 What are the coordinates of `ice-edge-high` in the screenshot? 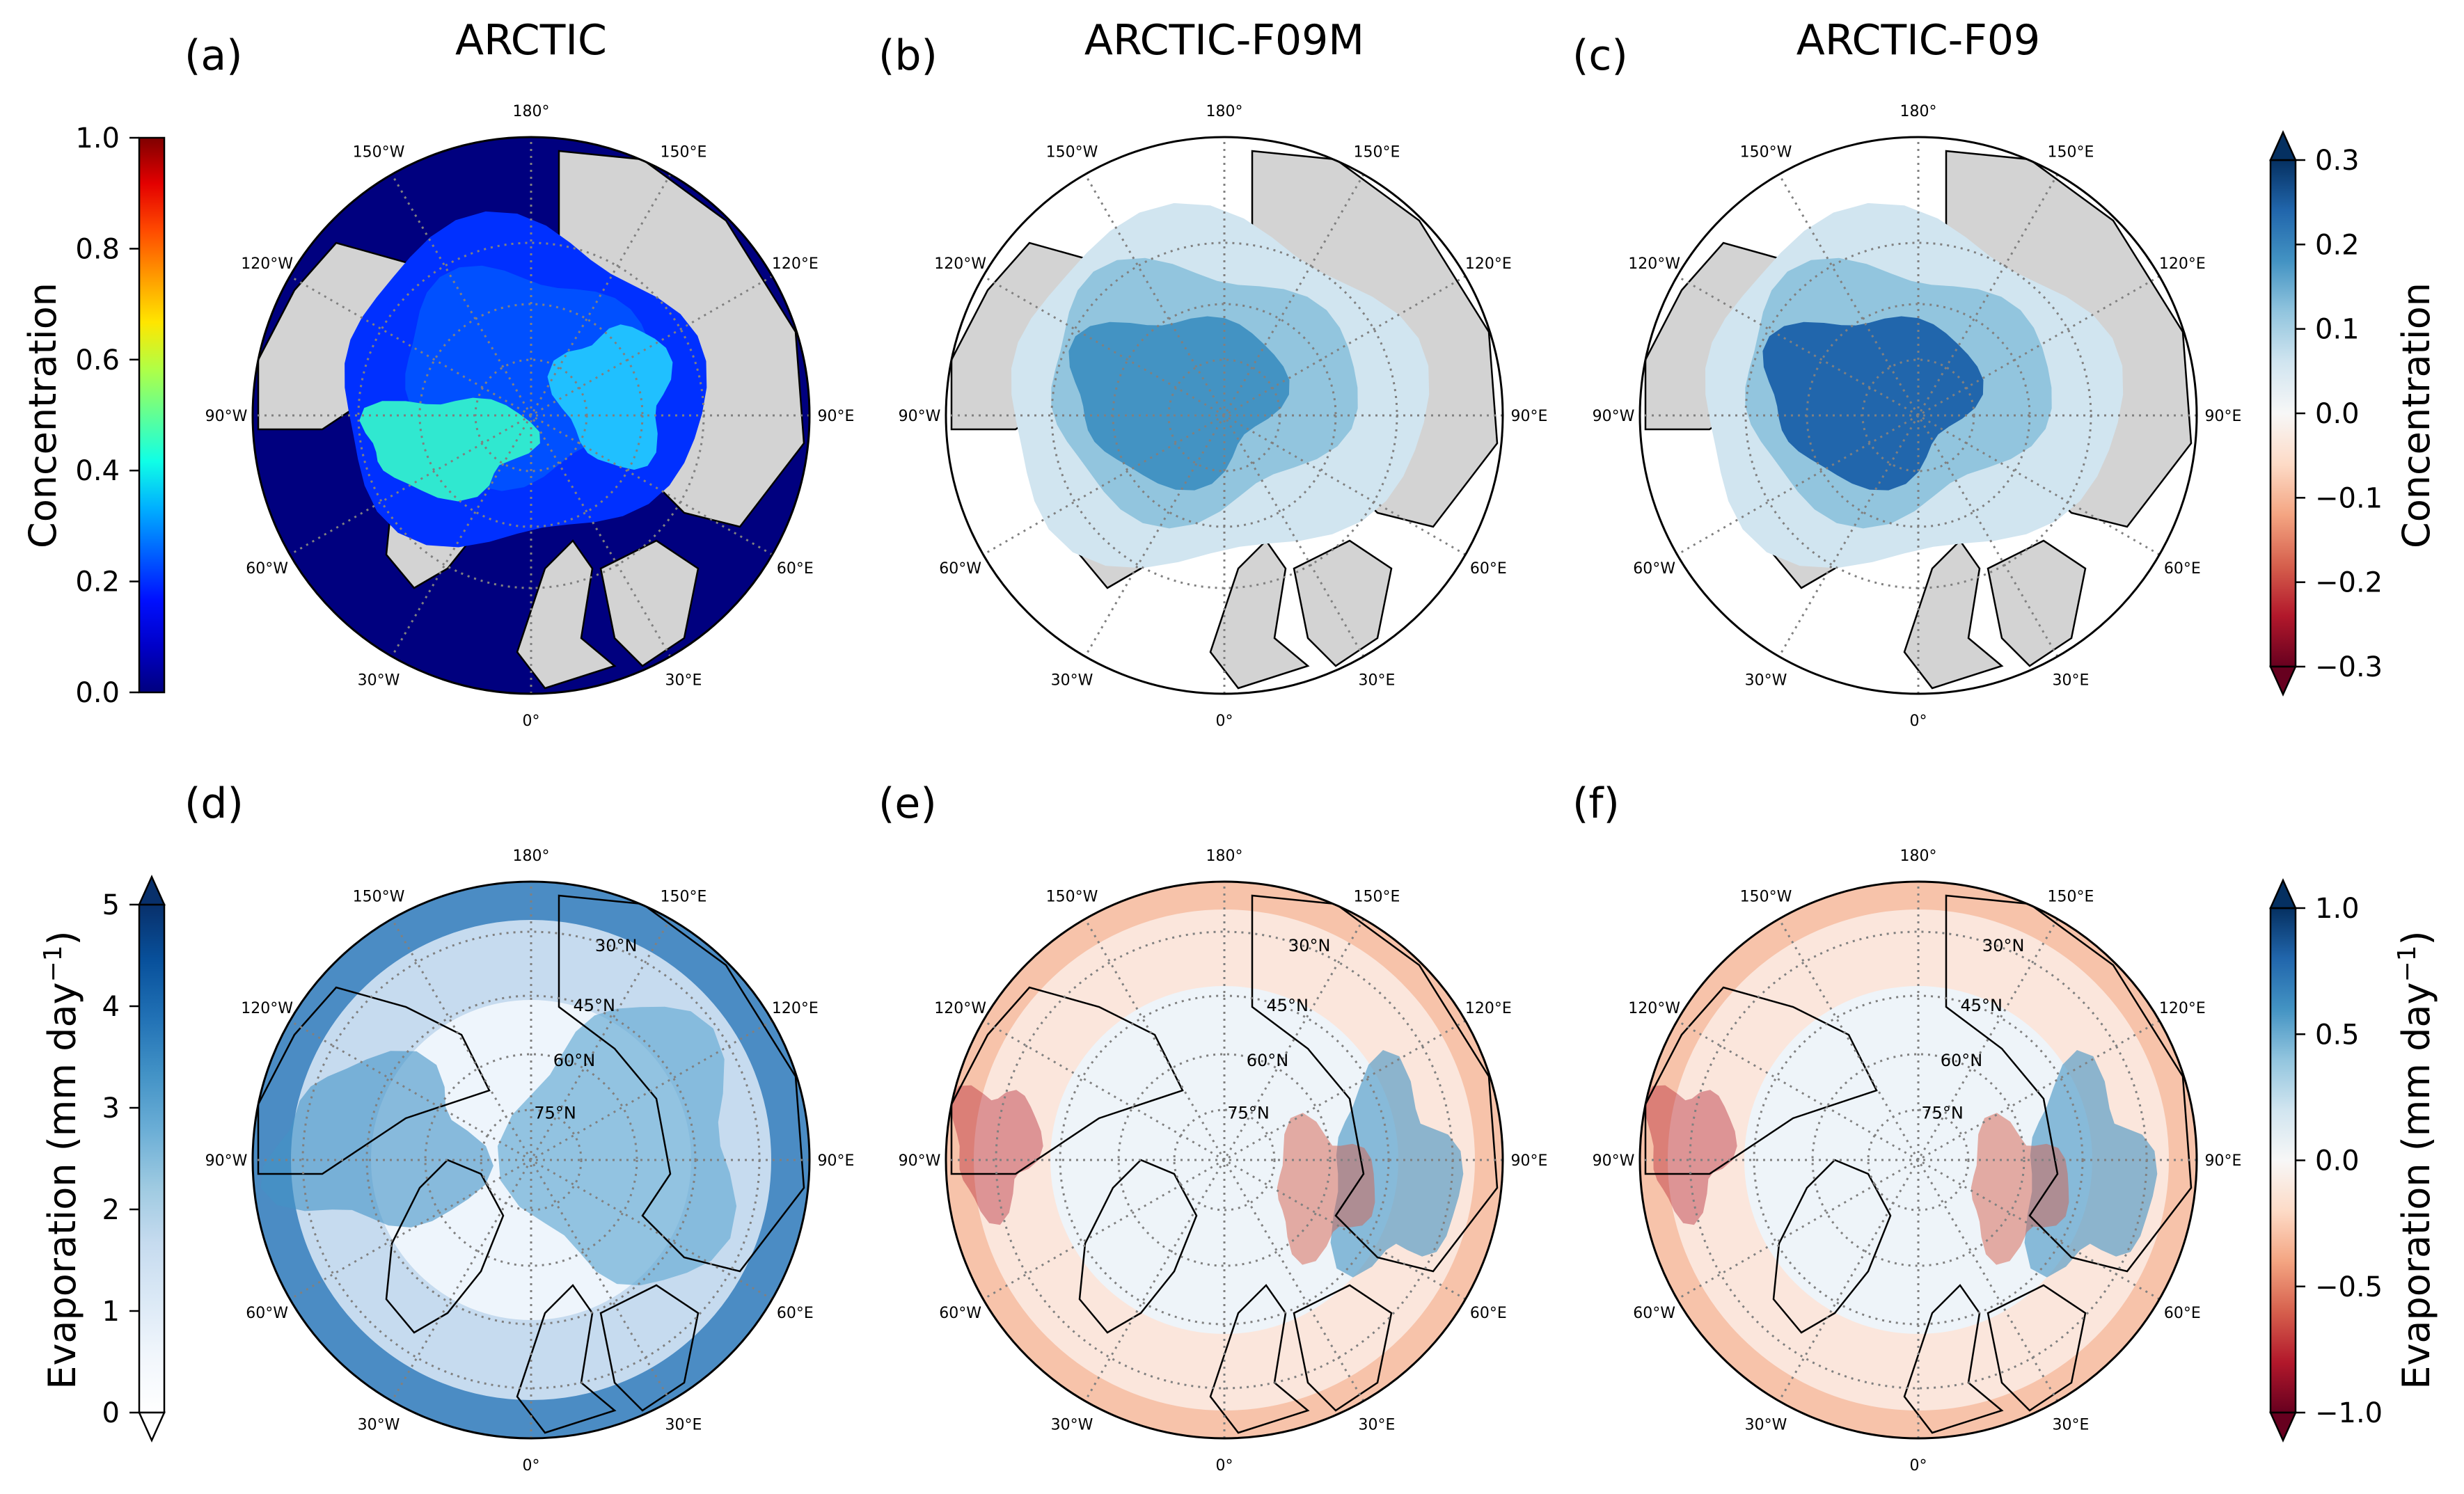 It's located at (610, 397).